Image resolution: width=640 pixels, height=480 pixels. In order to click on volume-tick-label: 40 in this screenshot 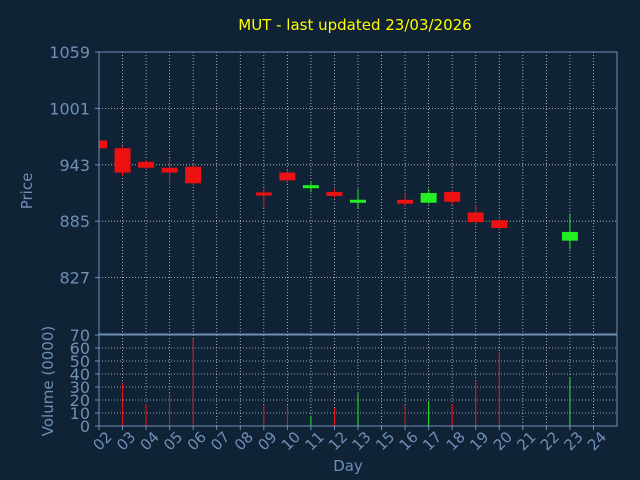, I will do `click(80, 374)`.